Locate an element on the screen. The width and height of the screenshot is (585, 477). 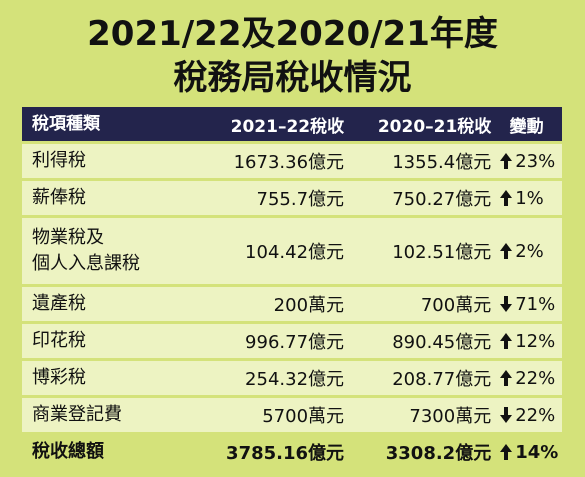
table-row: 遺產稅 200萬元 700萬元 71% is located at coordinates (292, 304).